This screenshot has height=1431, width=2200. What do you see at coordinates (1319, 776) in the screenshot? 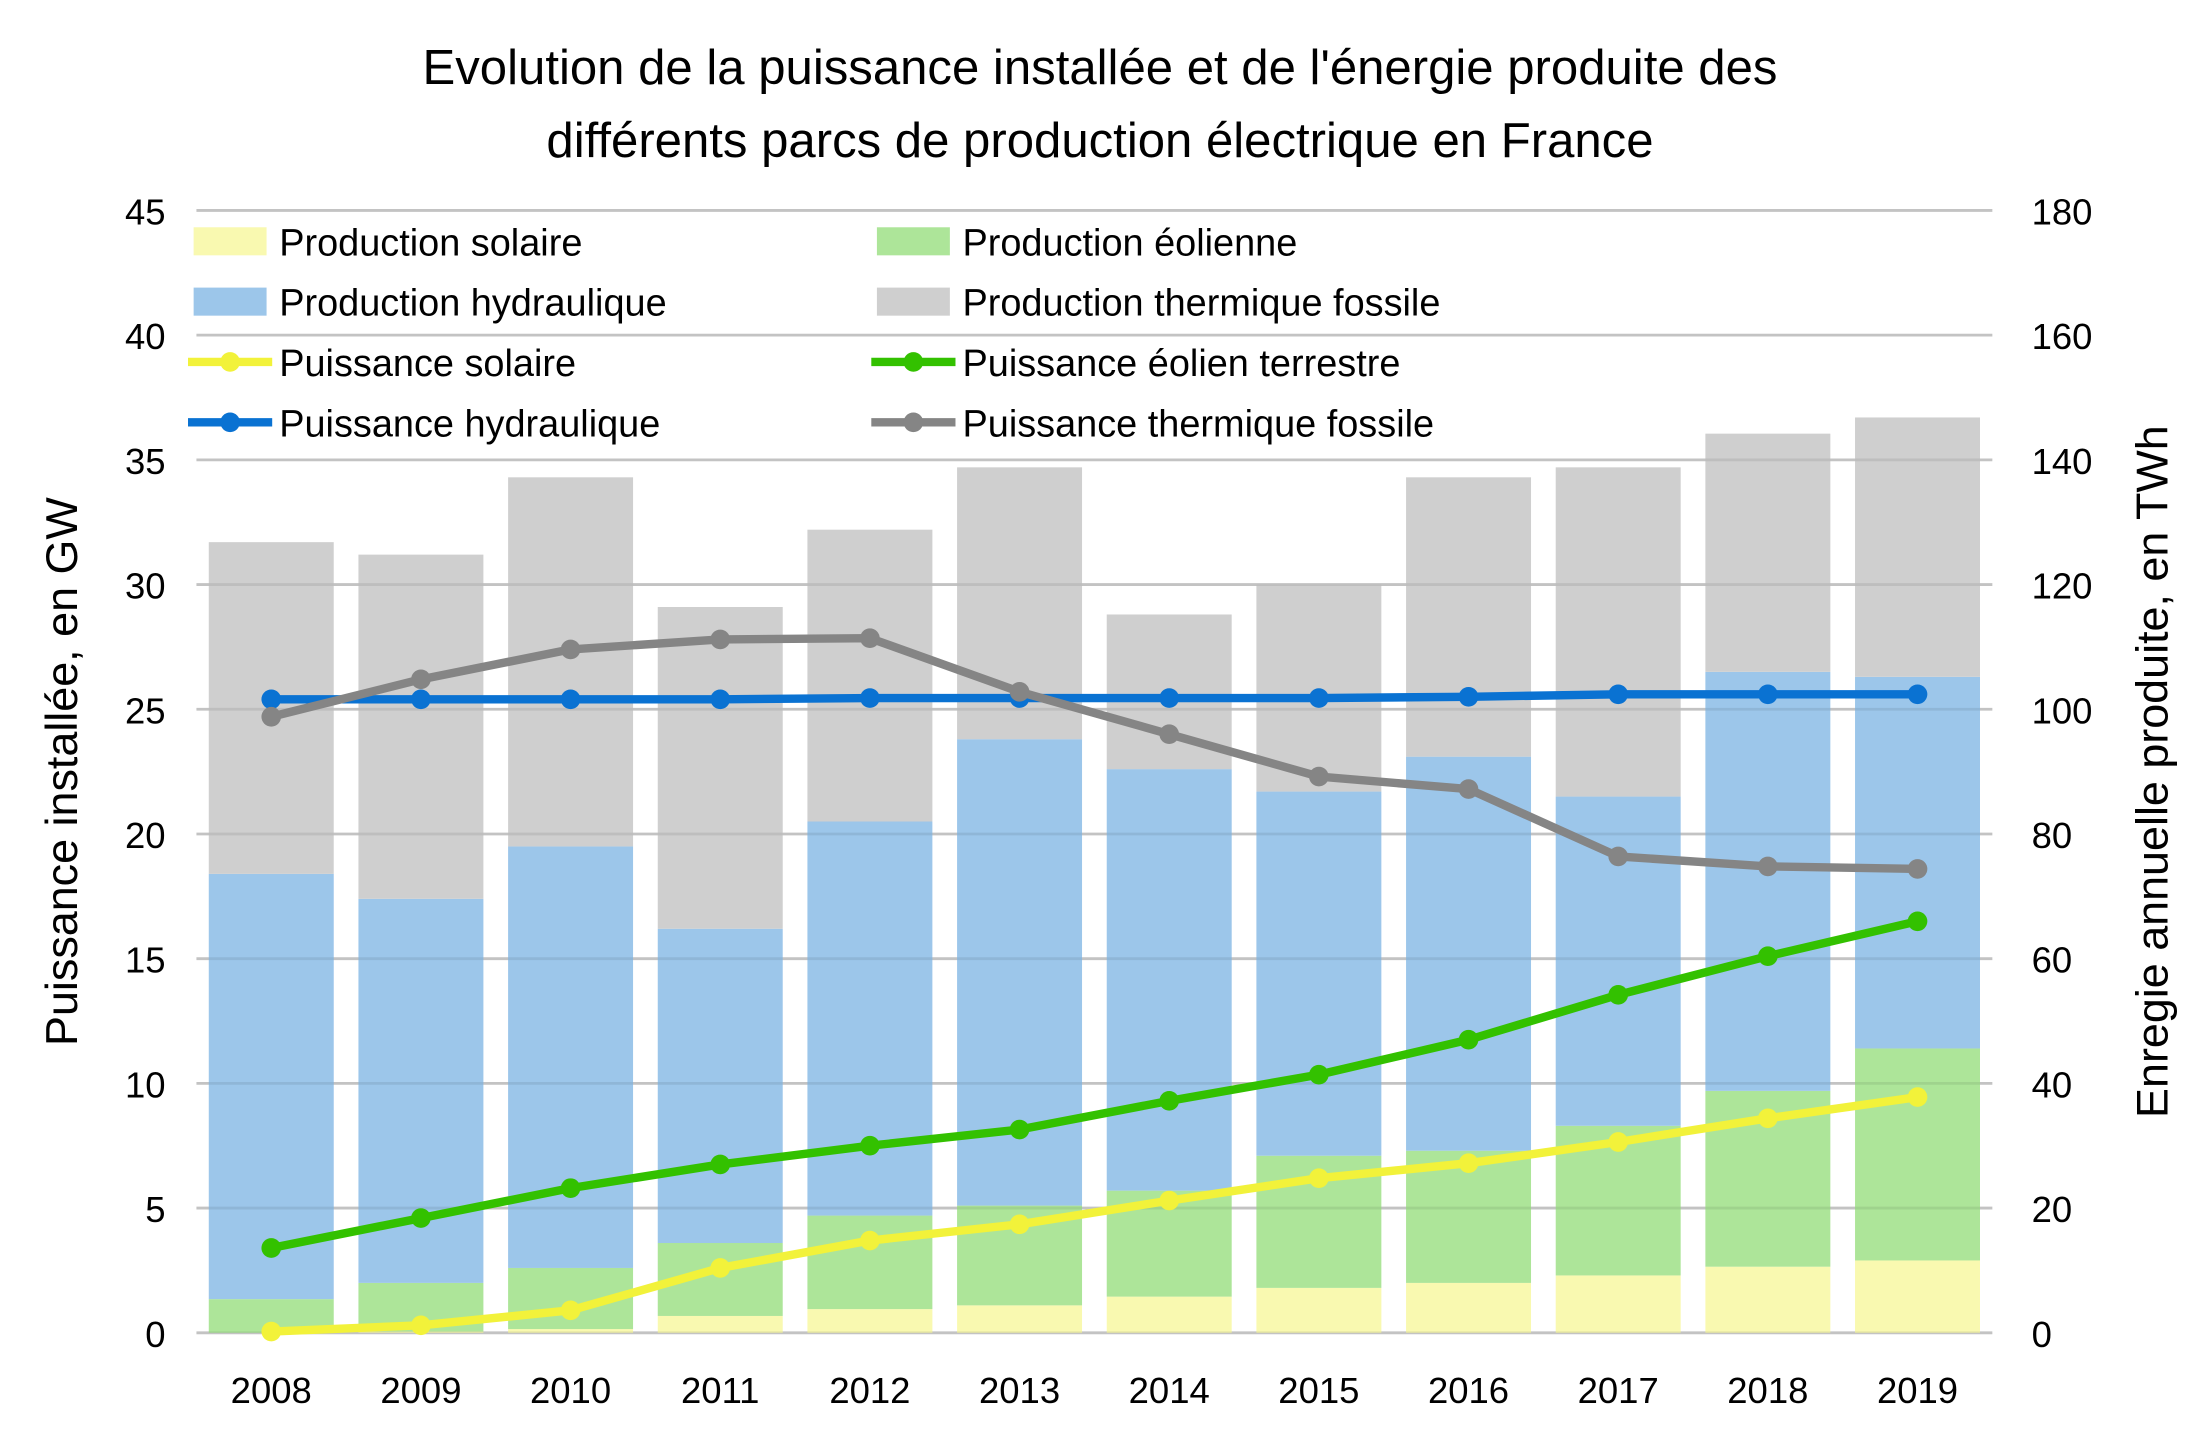
I see `point-puissance-thermique-fossile-2015` at bounding box center [1319, 776].